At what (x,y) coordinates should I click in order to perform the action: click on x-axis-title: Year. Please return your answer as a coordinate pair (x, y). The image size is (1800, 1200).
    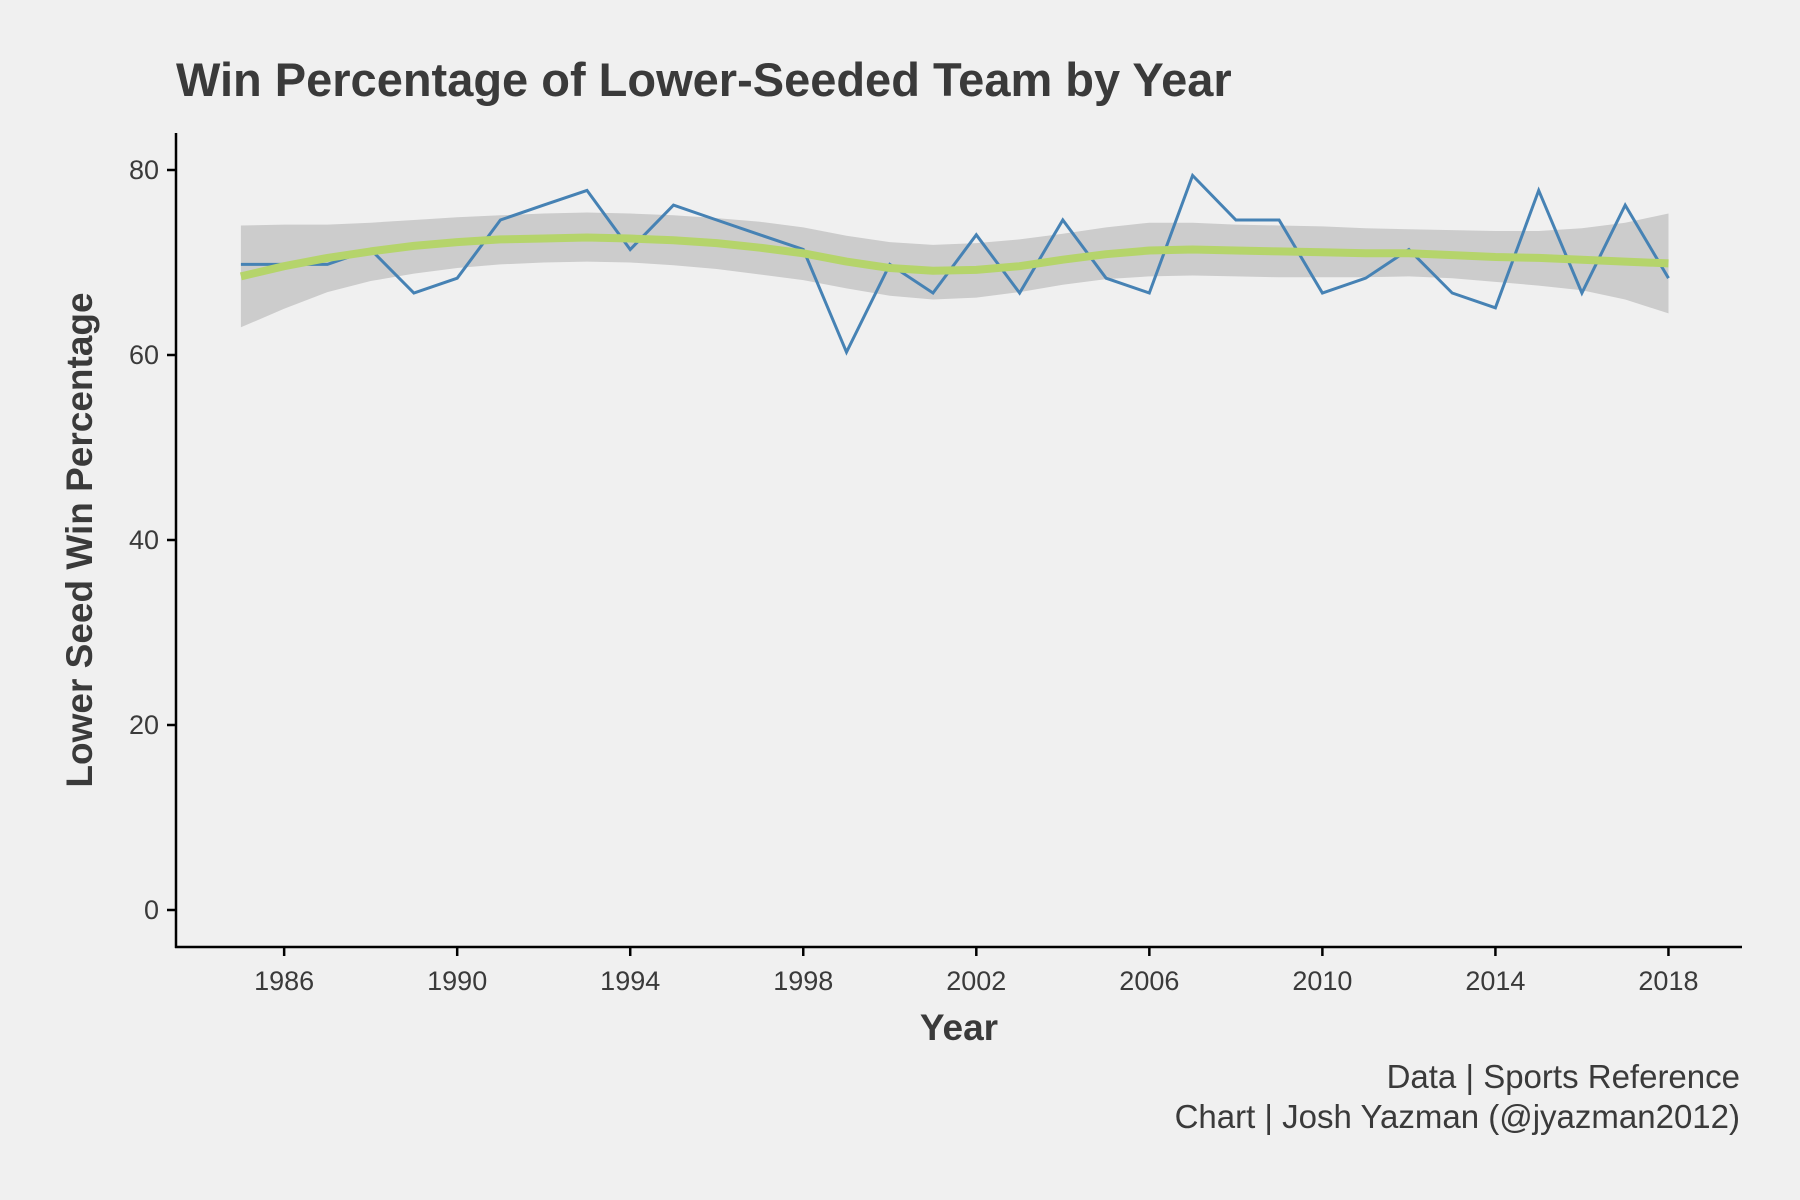
    Looking at the image, I should click on (959, 1027).